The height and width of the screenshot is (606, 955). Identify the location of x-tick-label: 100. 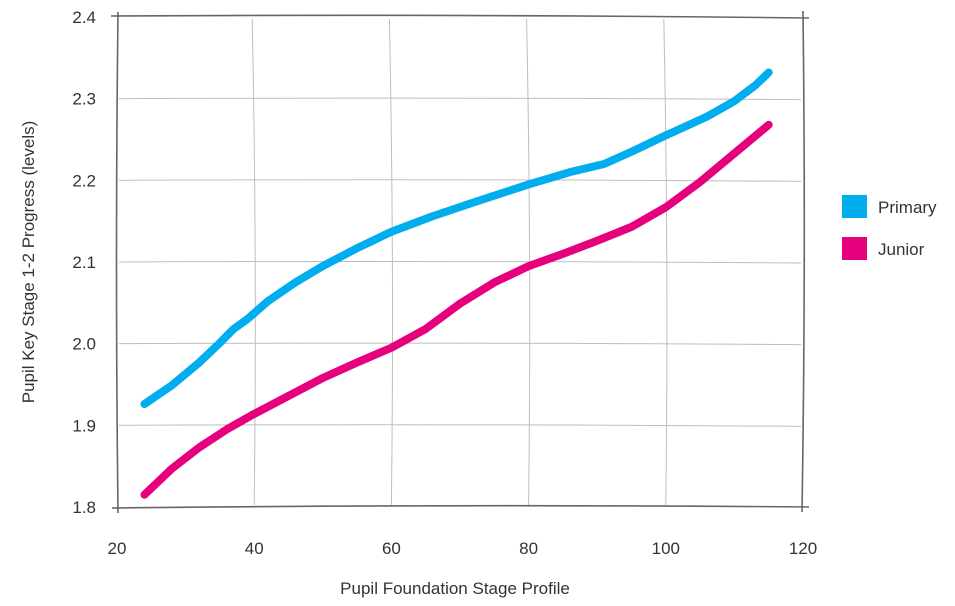
(666, 548).